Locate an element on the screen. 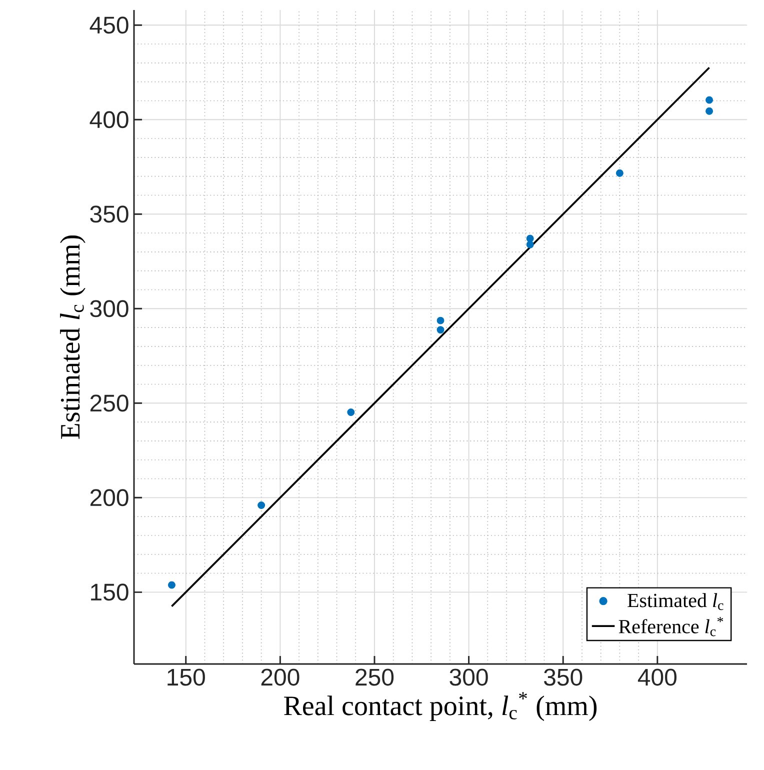  y-tick-label: 450 is located at coordinates (109, 25).